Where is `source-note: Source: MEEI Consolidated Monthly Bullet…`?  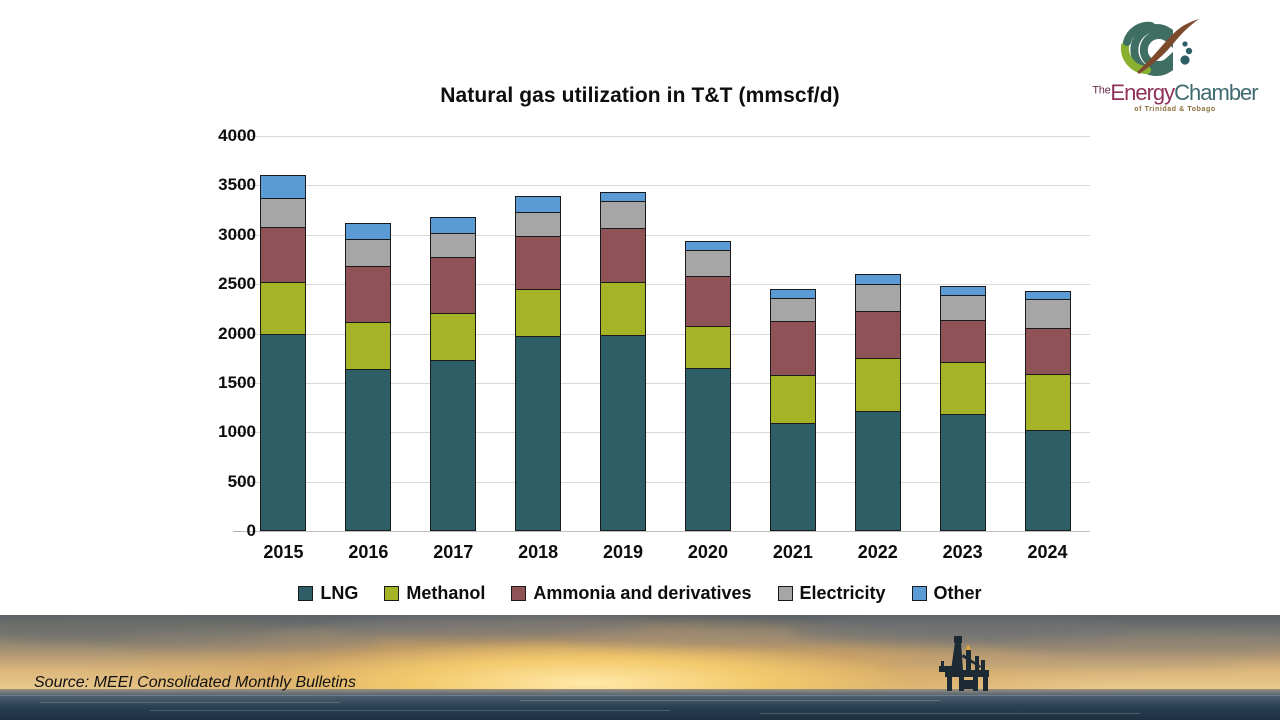 source-note: Source: MEEI Consolidated Monthly Bullet… is located at coordinates (195, 682).